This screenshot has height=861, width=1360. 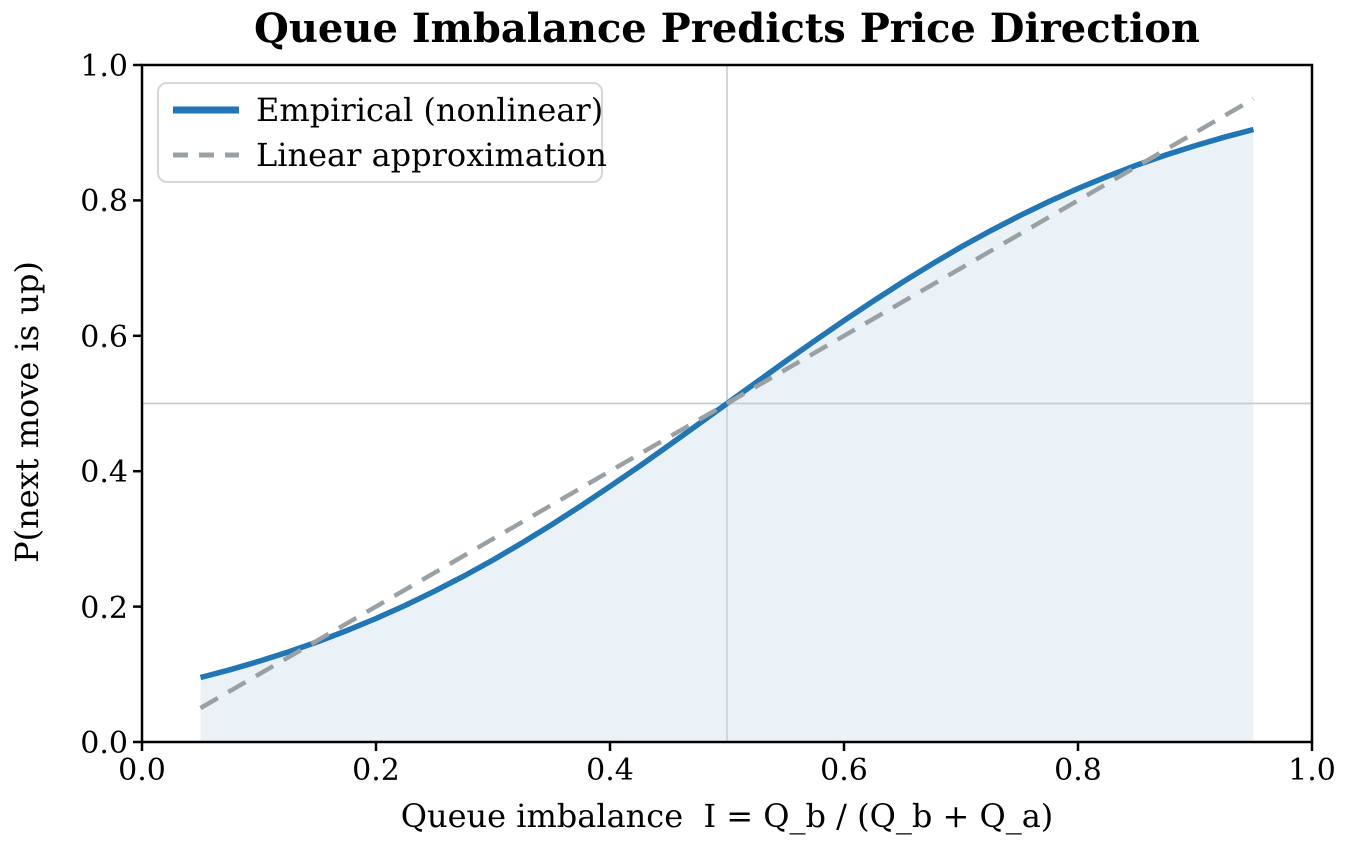 I want to click on legend-item-empirical: Empirical (nonlinear), so click(x=388, y=110).